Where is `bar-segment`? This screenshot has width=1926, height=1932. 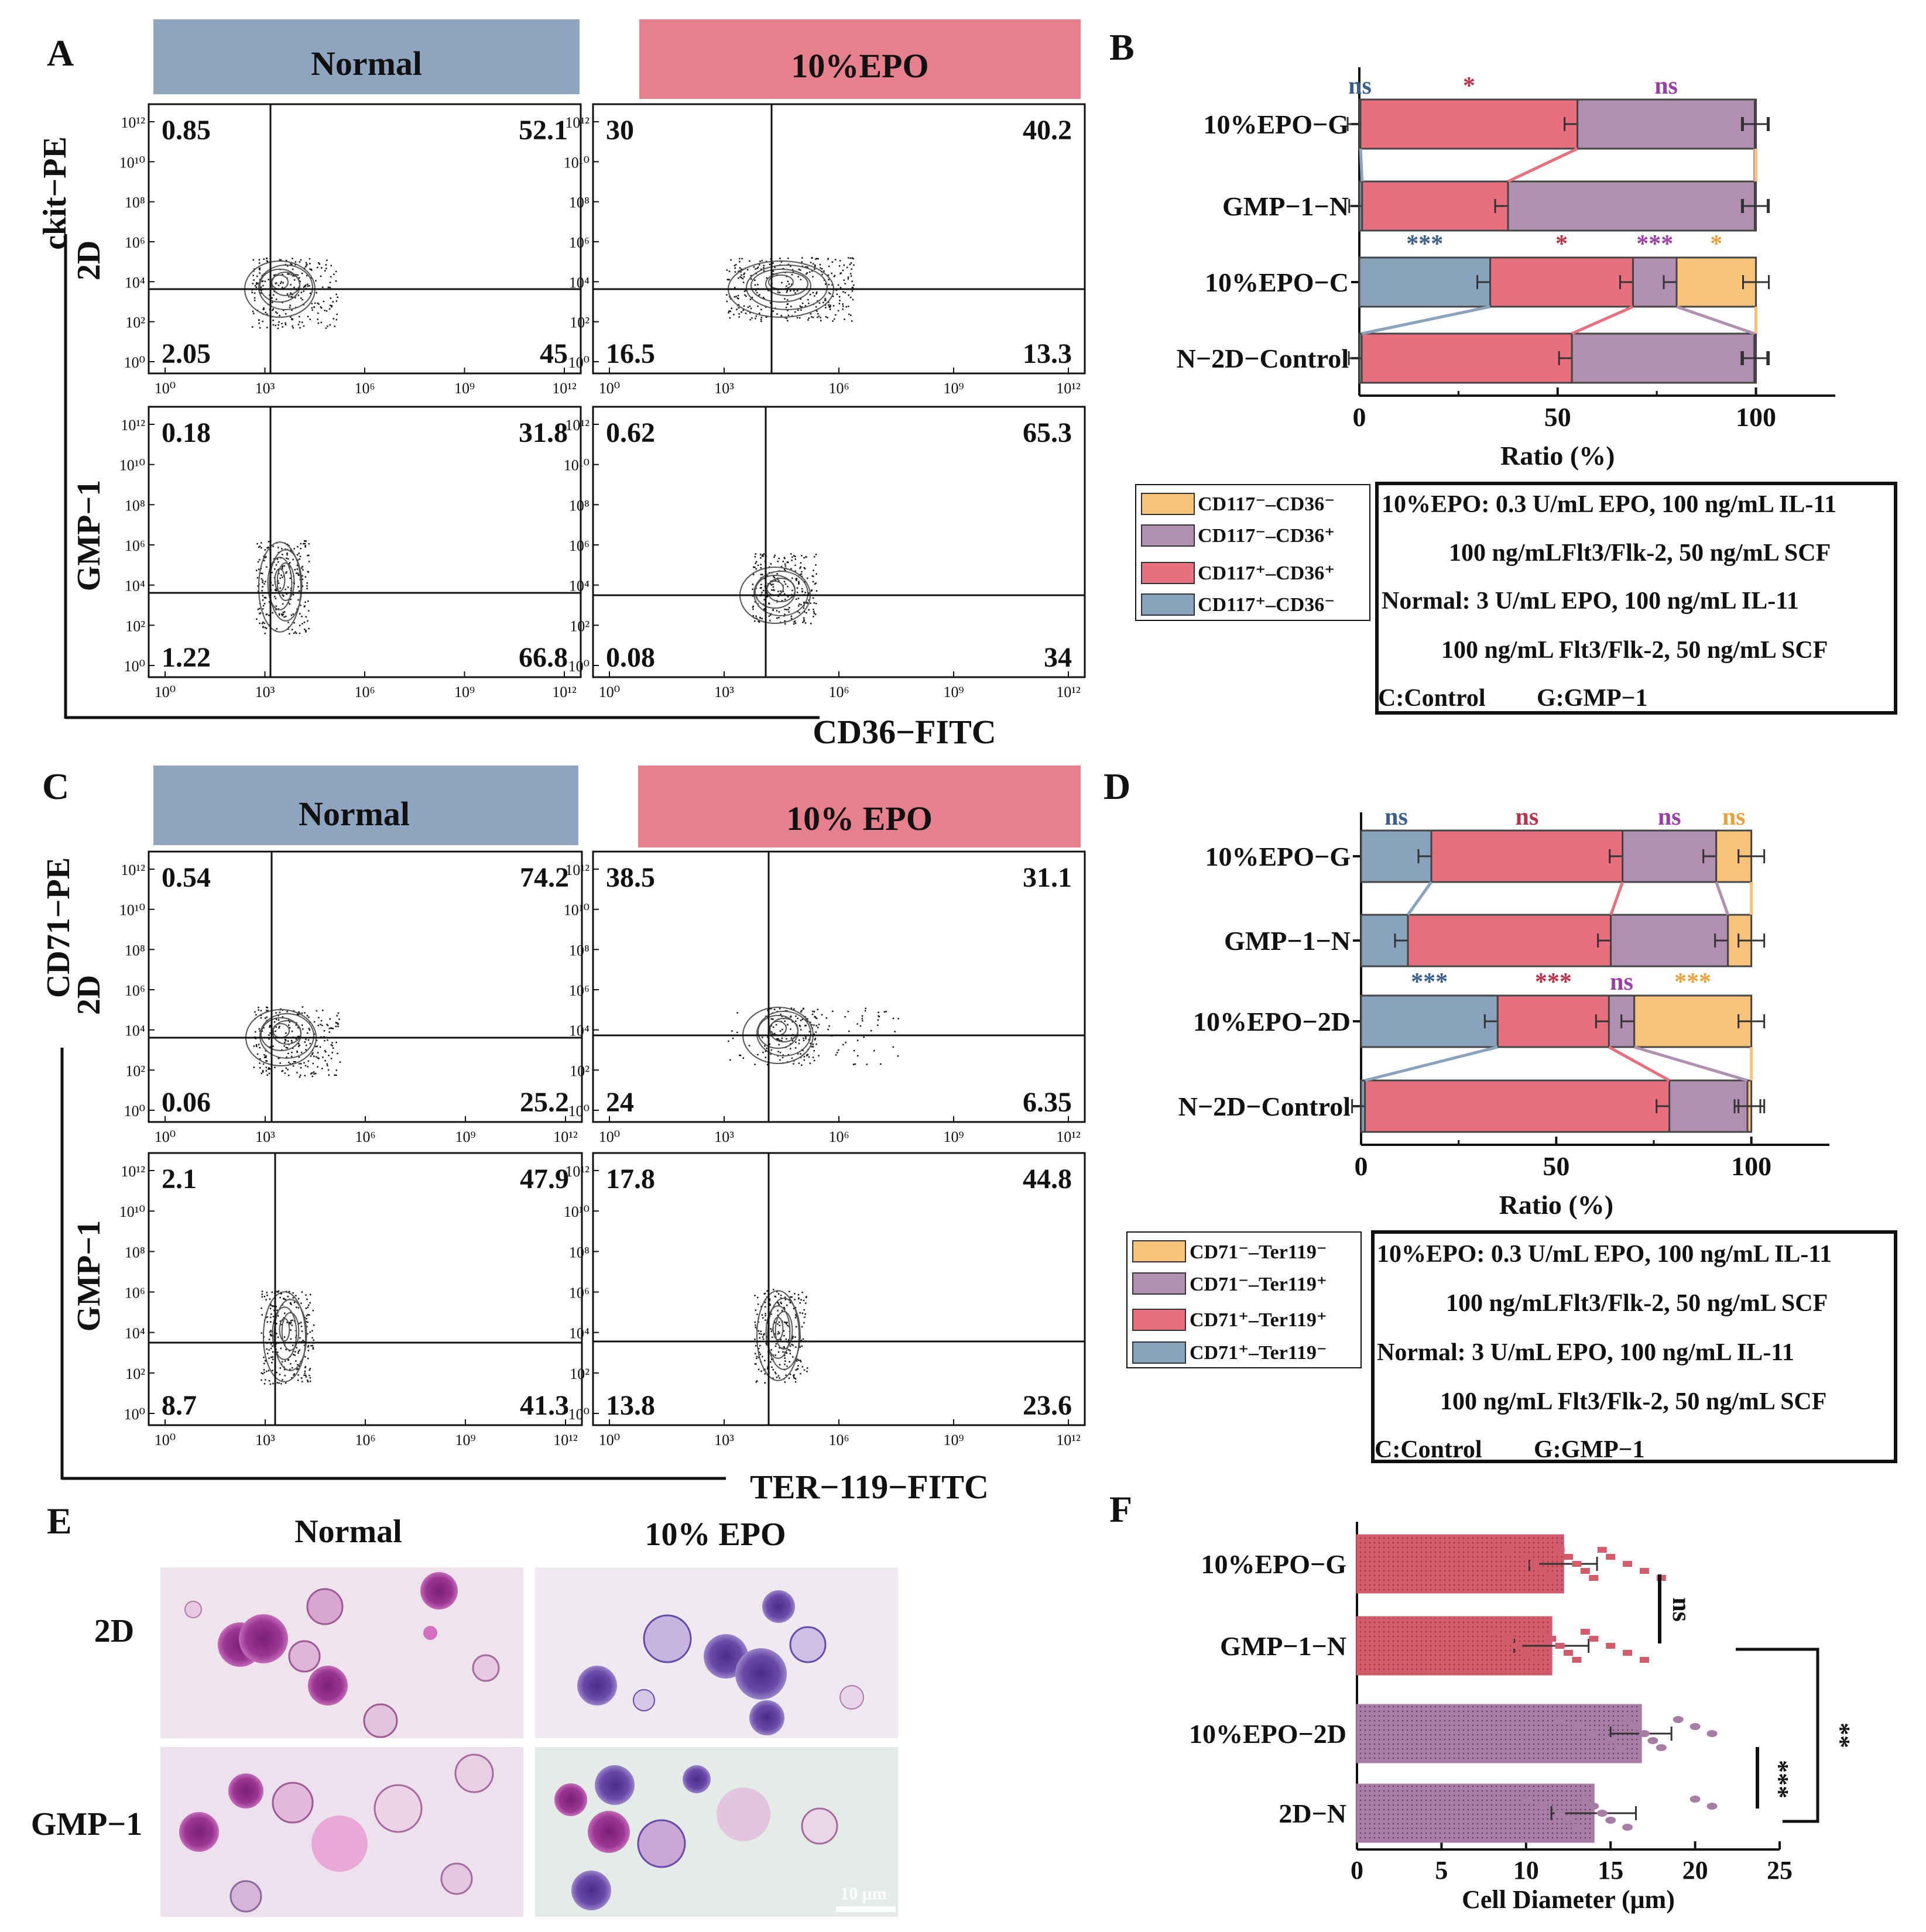
bar-segment is located at coordinates (1425, 282).